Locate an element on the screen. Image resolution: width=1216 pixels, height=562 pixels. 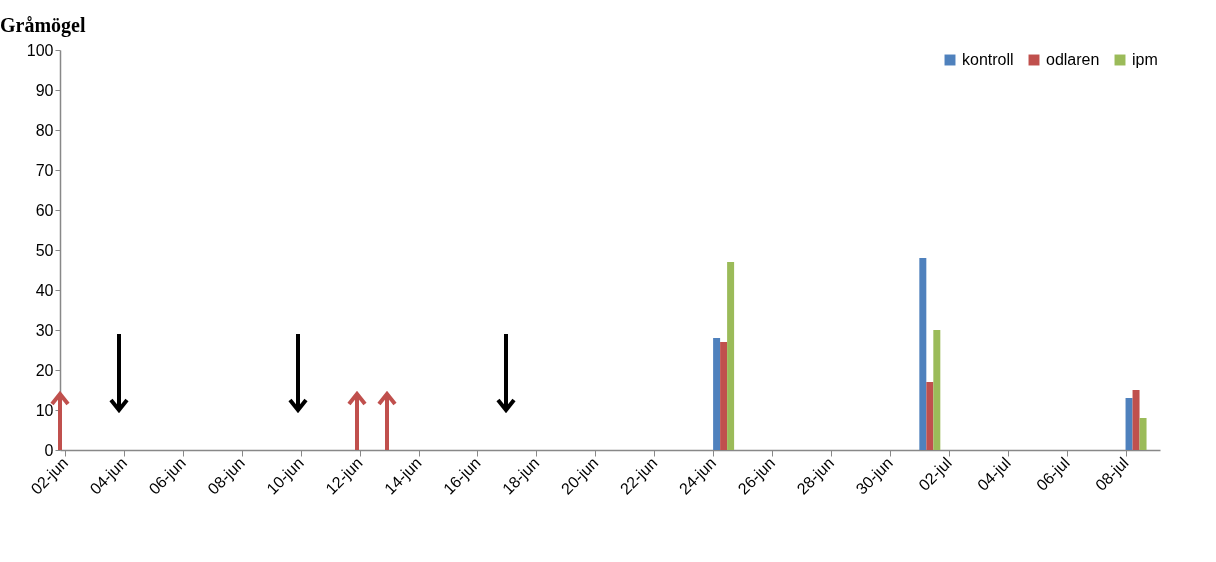
y-tick-label: 60 is located at coordinates (44, 210).